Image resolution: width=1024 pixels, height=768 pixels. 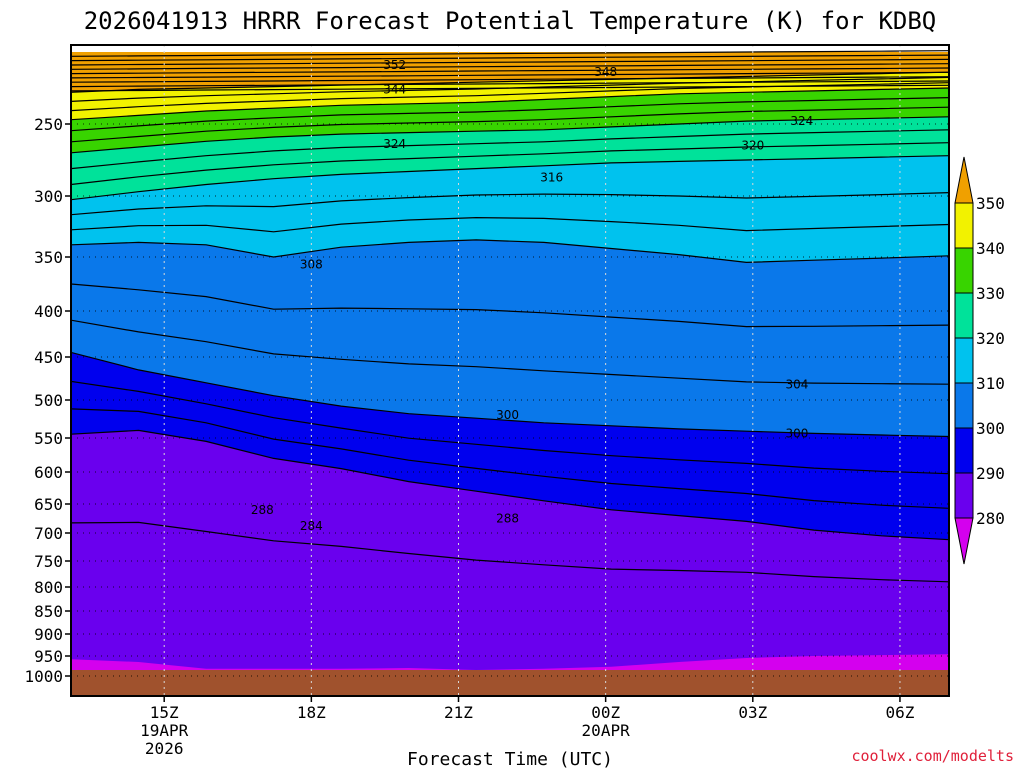 I want to click on y-tick-label: 1000, so click(x=43, y=676).